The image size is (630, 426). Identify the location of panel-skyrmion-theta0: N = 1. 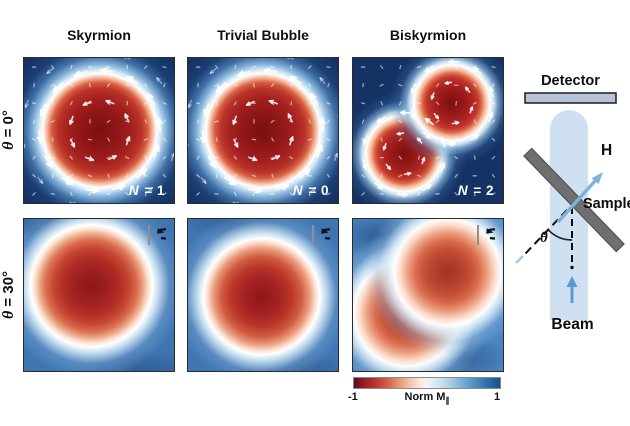
(99, 130).